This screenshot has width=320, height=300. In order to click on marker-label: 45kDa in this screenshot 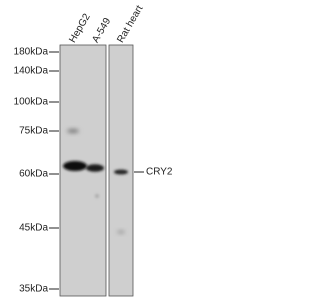, I will do `click(33, 228)`.